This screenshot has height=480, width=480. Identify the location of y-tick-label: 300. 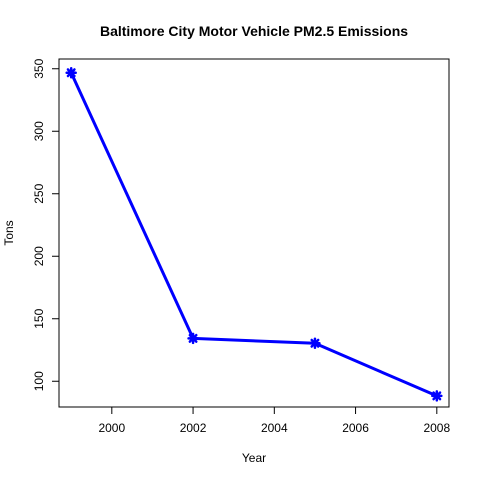
(39, 131).